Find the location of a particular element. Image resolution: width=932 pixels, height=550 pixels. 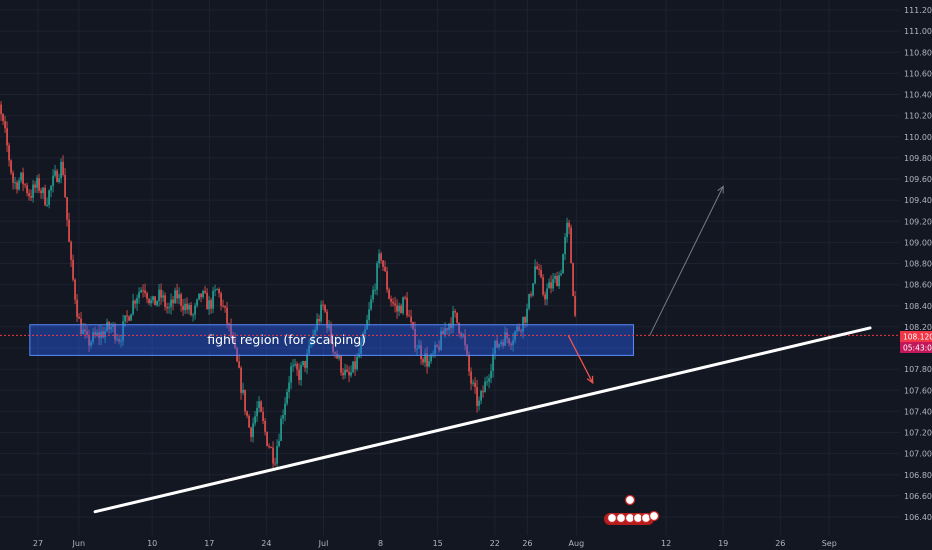

x-tick-label: 10 is located at coordinates (152, 543).